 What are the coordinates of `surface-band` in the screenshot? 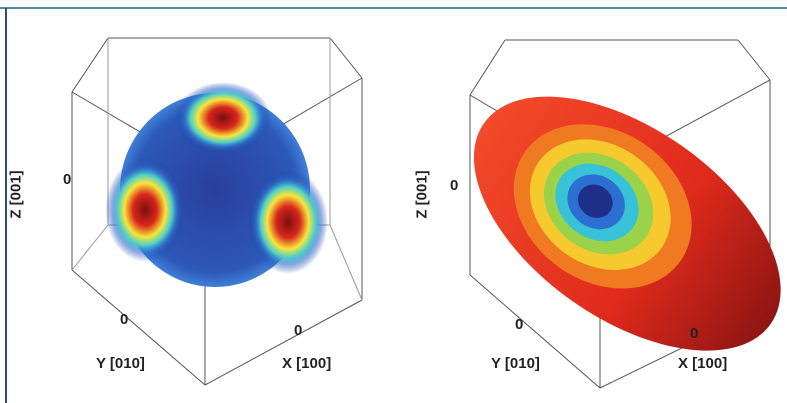 It's located at (595, 201).